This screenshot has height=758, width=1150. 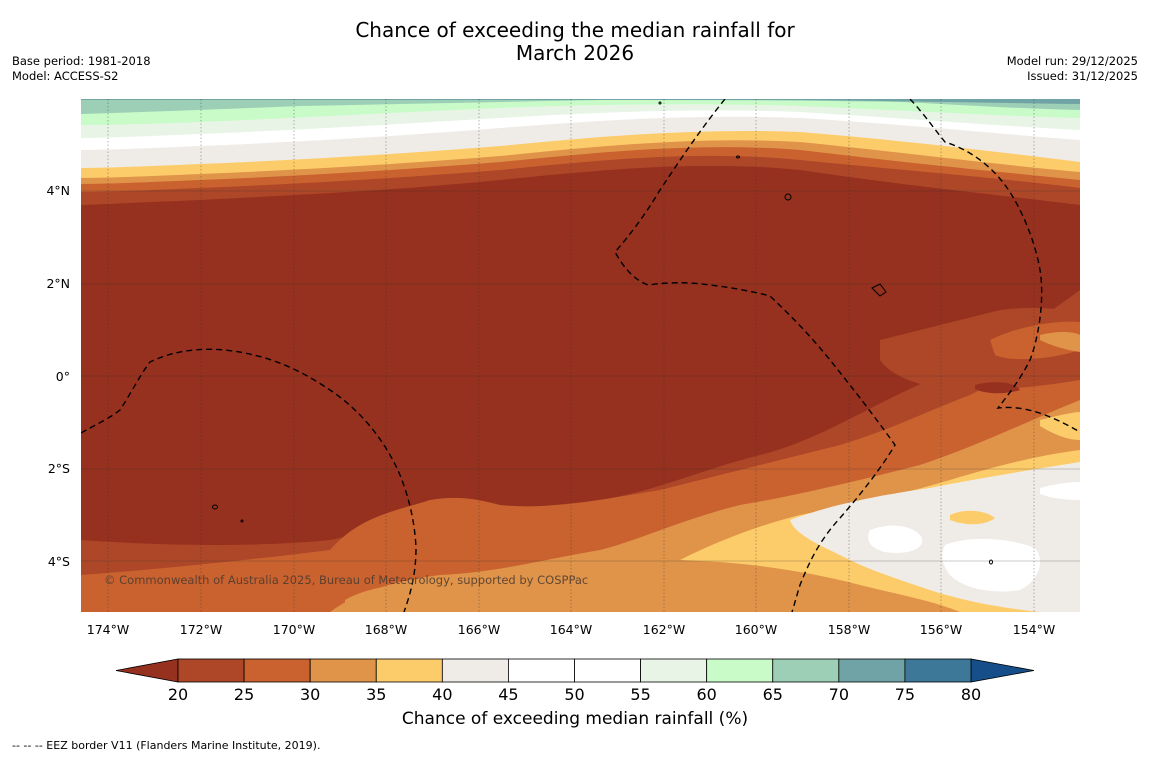 I want to click on lon-label: 162°W, so click(x=664, y=629).